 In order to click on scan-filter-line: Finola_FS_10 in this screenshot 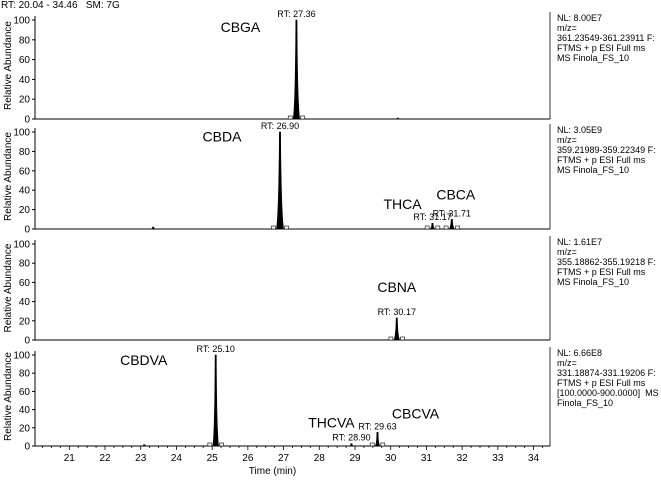, I will do `click(585, 403)`.